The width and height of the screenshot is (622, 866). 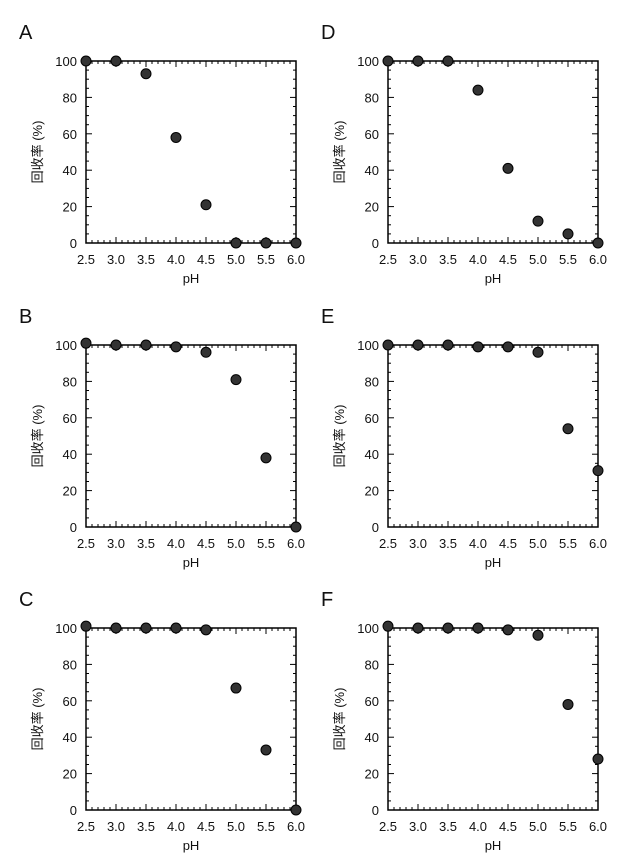 What do you see at coordinates (26, 33) in the screenshot?
I see `panel-letter: A` at bounding box center [26, 33].